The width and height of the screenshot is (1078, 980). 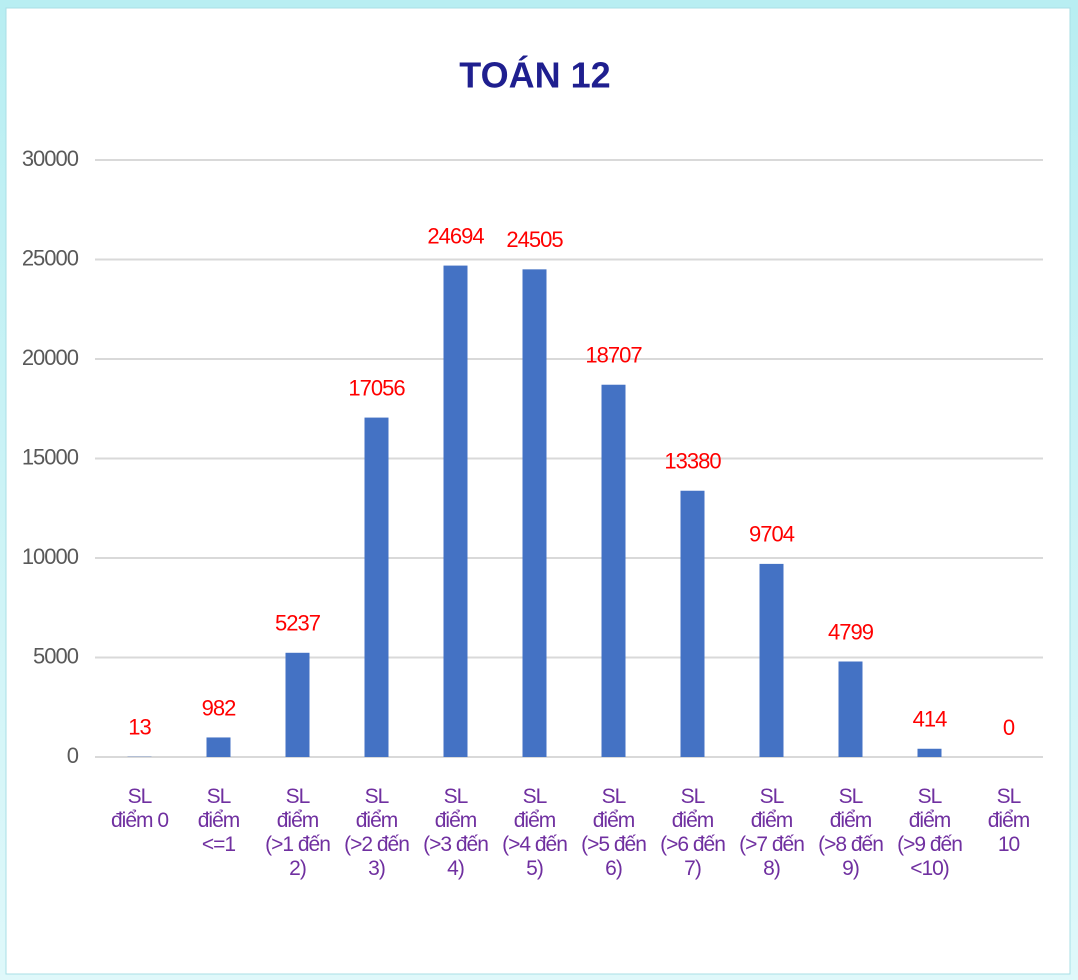 I want to click on value-label: 13380, so click(x=692, y=461).